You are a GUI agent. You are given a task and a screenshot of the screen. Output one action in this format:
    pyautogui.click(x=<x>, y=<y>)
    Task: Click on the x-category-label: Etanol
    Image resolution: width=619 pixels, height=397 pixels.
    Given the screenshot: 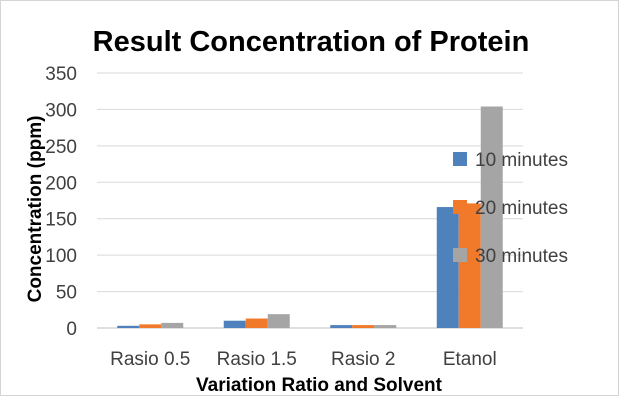 What is the action you would take?
    pyautogui.click(x=470, y=359)
    